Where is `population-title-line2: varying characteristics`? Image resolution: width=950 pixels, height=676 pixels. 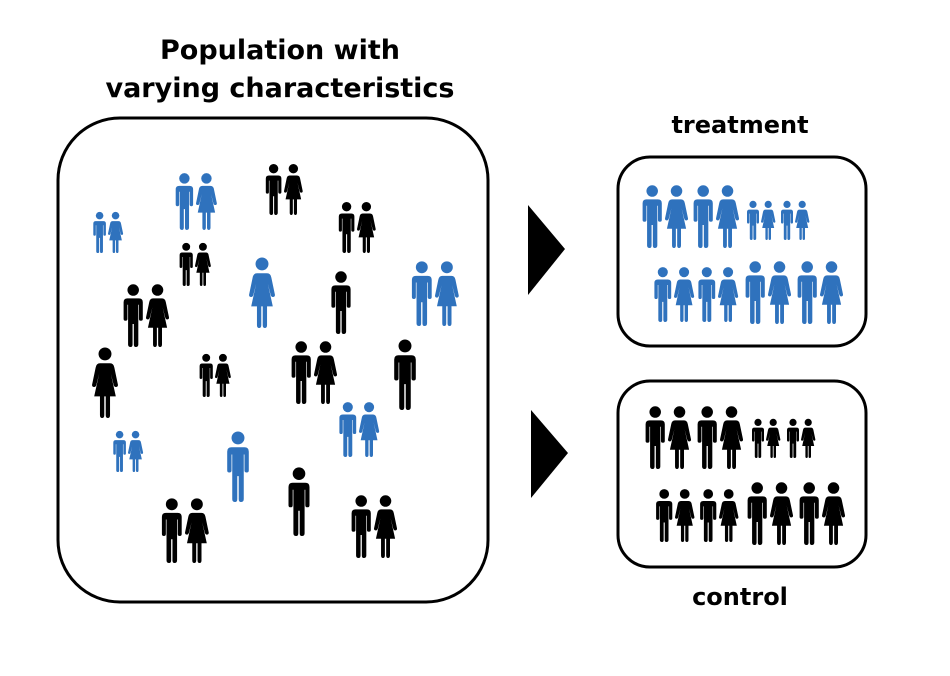
population-title-line2: varying characteristics is located at coordinates (280, 88).